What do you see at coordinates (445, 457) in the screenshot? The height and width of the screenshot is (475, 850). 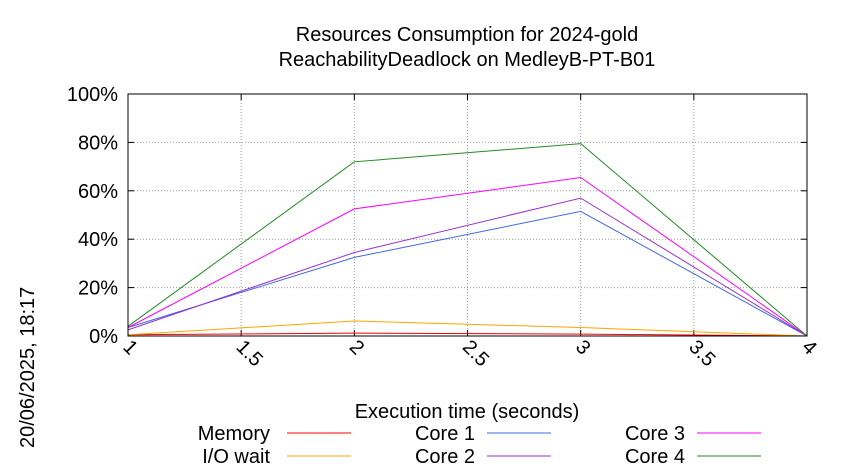 I see `legend-label-core-2: Core 2` at bounding box center [445, 457].